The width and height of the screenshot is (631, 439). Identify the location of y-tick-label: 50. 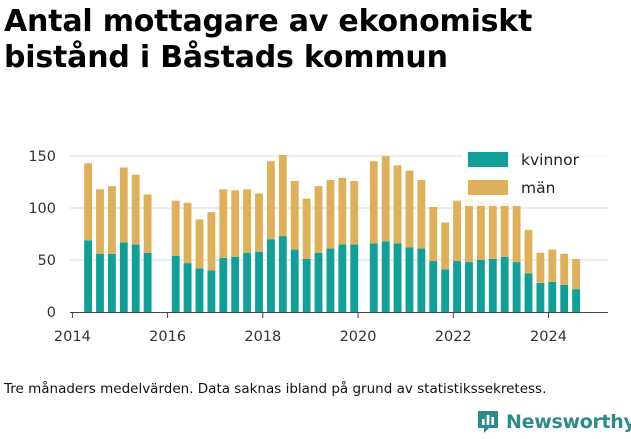
(47, 261).